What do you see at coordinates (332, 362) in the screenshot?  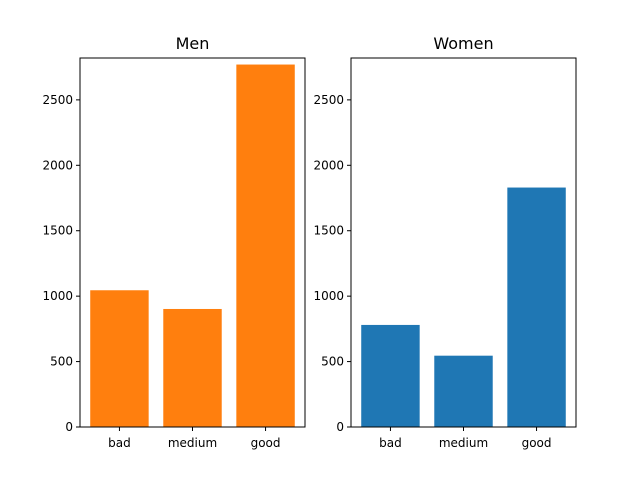 I see `women-y-tick-label: 500` at bounding box center [332, 362].